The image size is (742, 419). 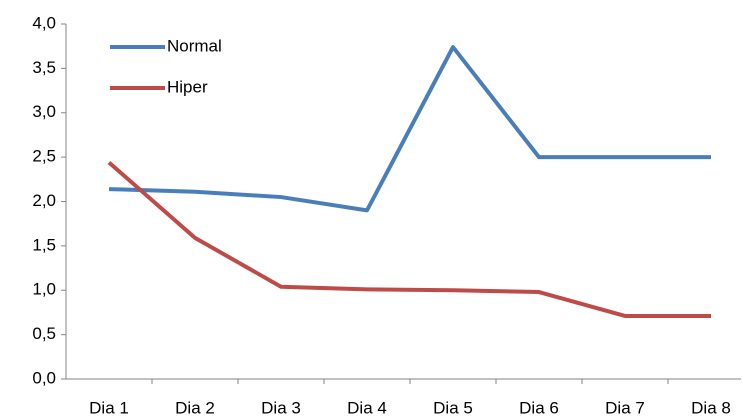 I want to click on x-tick-label: Dia 3, so click(x=281, y=407).